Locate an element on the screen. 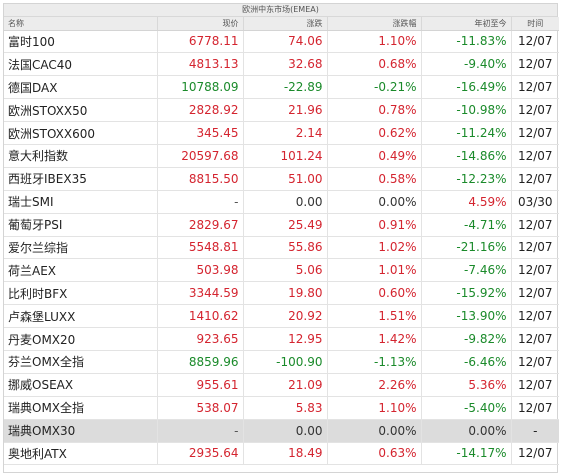 The image size is (563, 476). index-change: 32.68 is located at coordinates (285, 64).